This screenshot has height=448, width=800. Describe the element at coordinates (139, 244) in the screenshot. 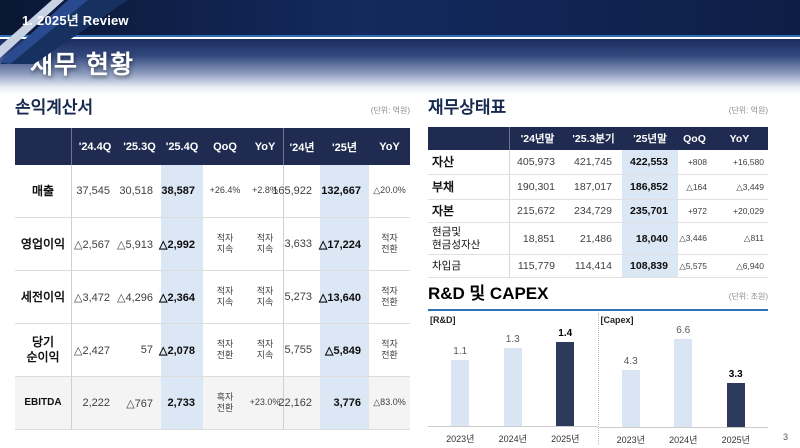

I see `income-cell: △5,913` at that location.